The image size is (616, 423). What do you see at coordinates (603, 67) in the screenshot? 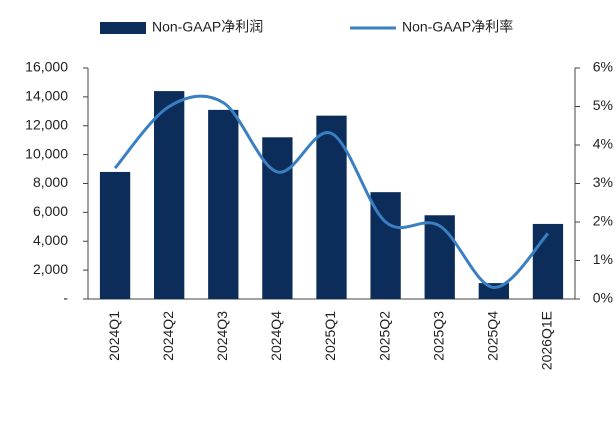
I see `y2-tick-label: 6%` at bounding box center [603, 67].